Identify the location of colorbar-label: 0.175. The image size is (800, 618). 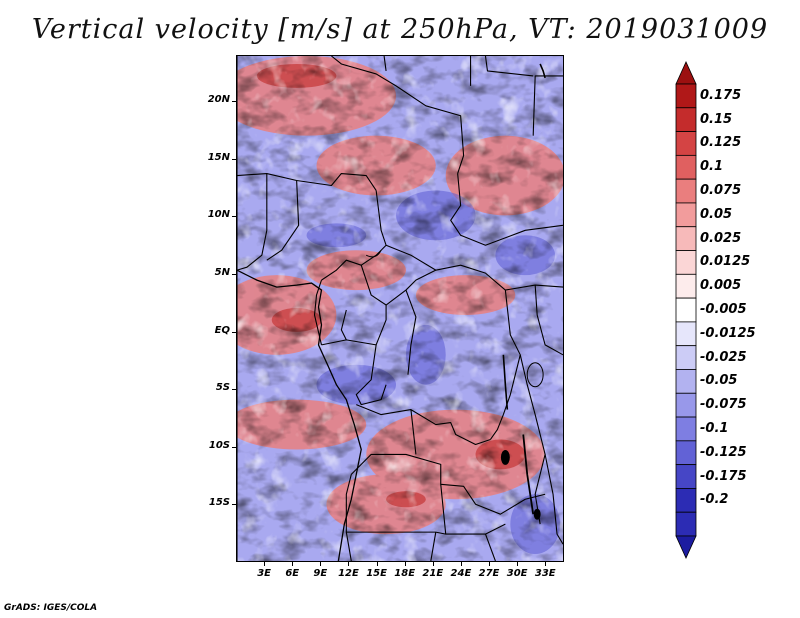
(721, 95).